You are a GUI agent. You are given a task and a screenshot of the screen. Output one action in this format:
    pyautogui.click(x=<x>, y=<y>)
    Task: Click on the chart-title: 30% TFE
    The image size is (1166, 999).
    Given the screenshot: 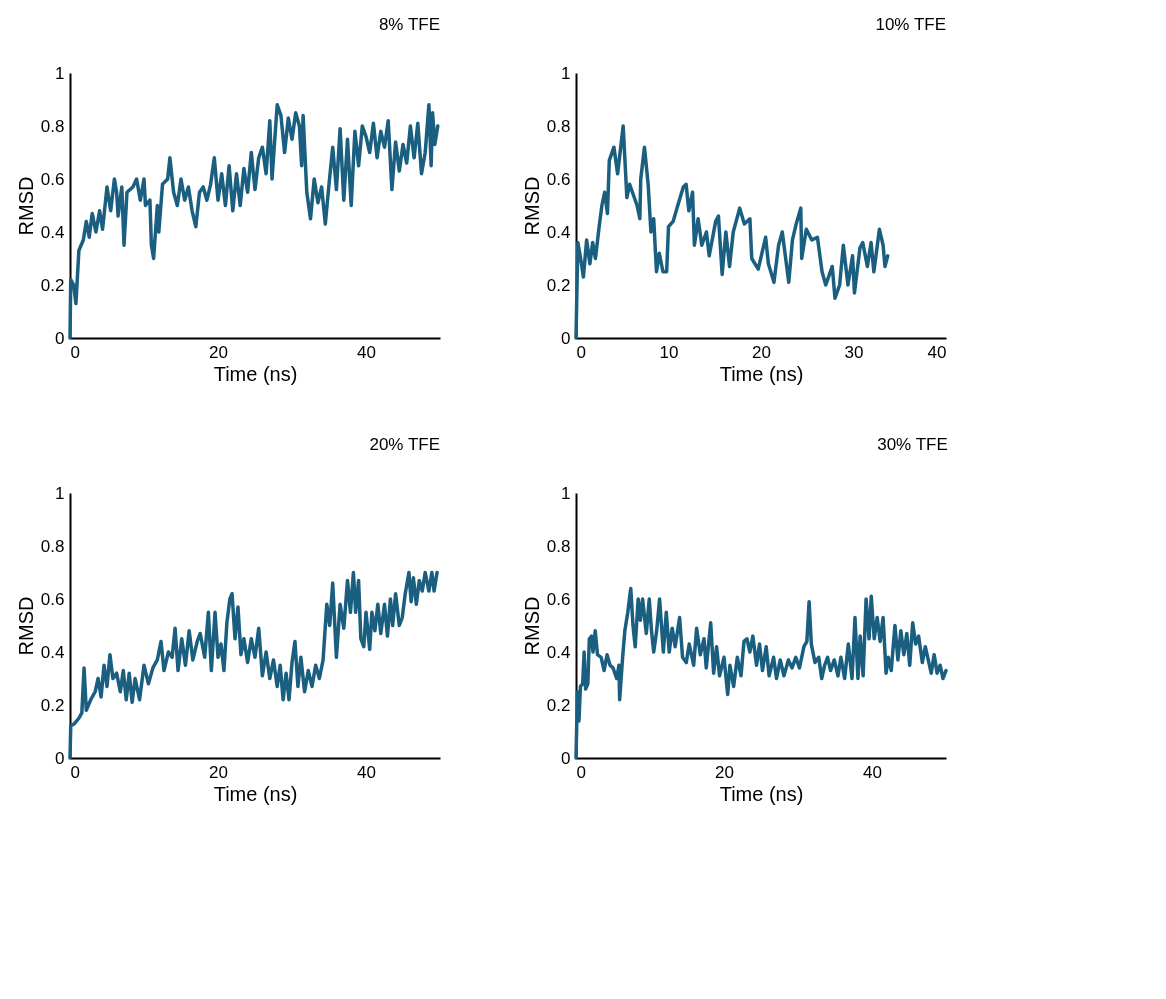 What is the action you would take?
    pyautogui.click(x=912, y=444)
    